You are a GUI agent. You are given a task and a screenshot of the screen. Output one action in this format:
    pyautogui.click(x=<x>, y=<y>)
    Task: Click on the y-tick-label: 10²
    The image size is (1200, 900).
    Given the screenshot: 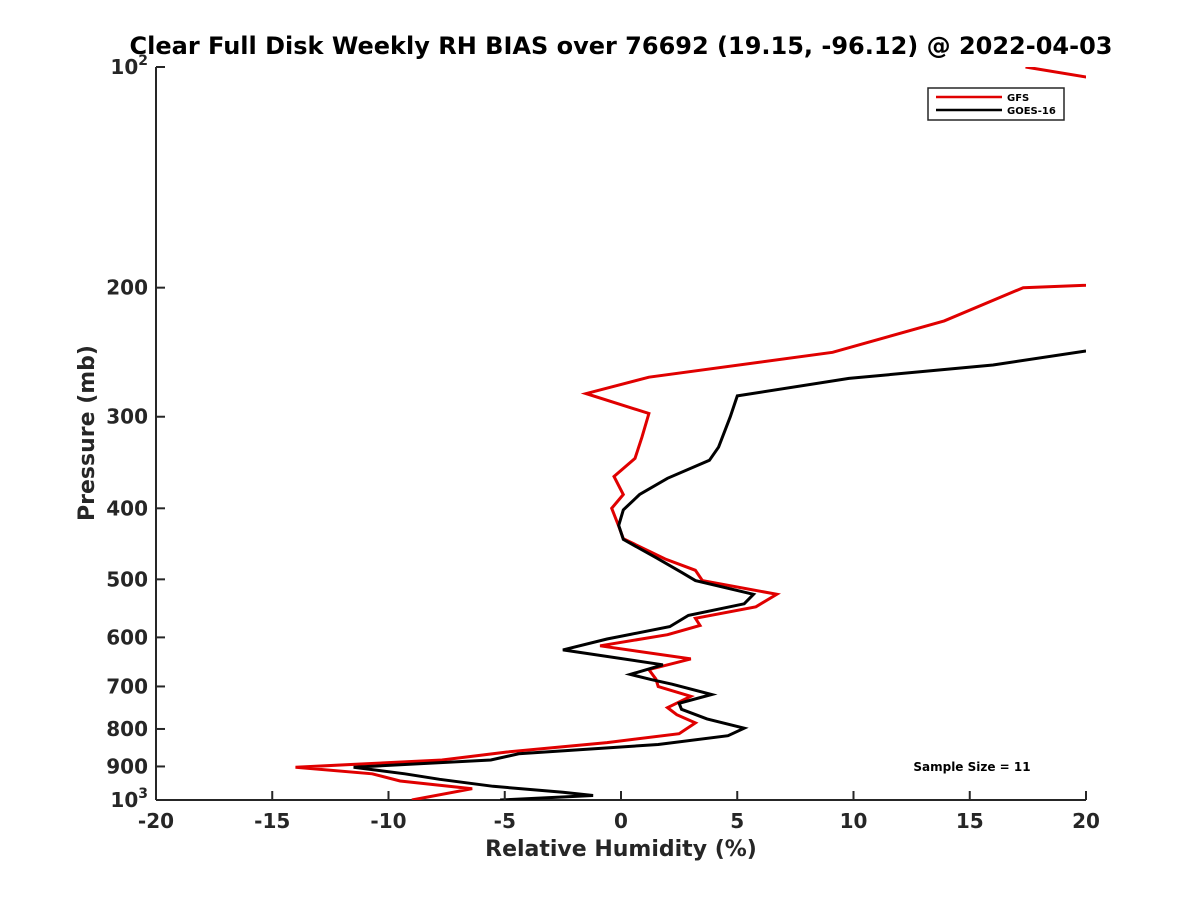 What is the action you would take?
    pyautogui.click(x=129, y=66)
    